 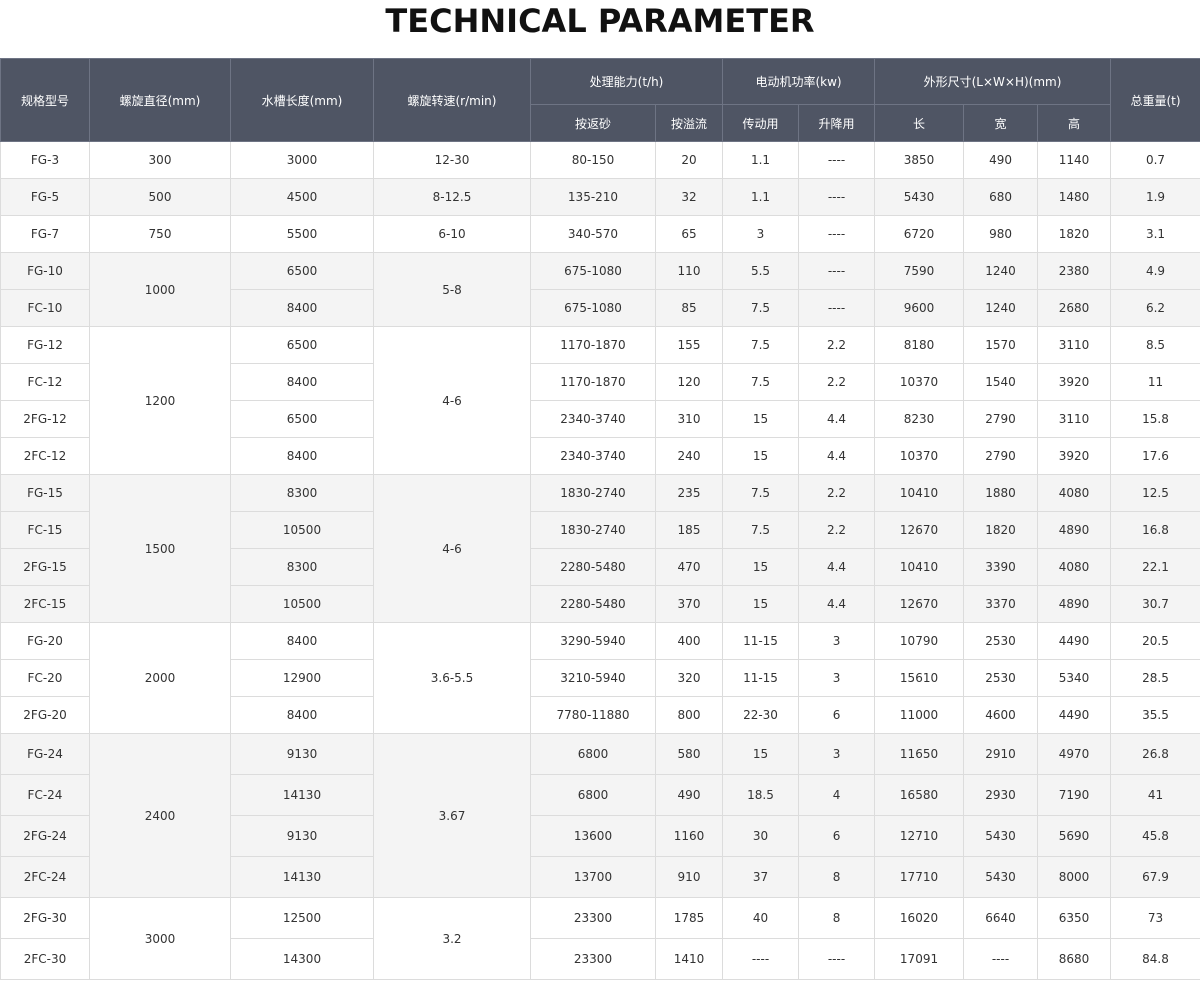 I want to click on cell-weight: 11, so click(x=1155, y=382).